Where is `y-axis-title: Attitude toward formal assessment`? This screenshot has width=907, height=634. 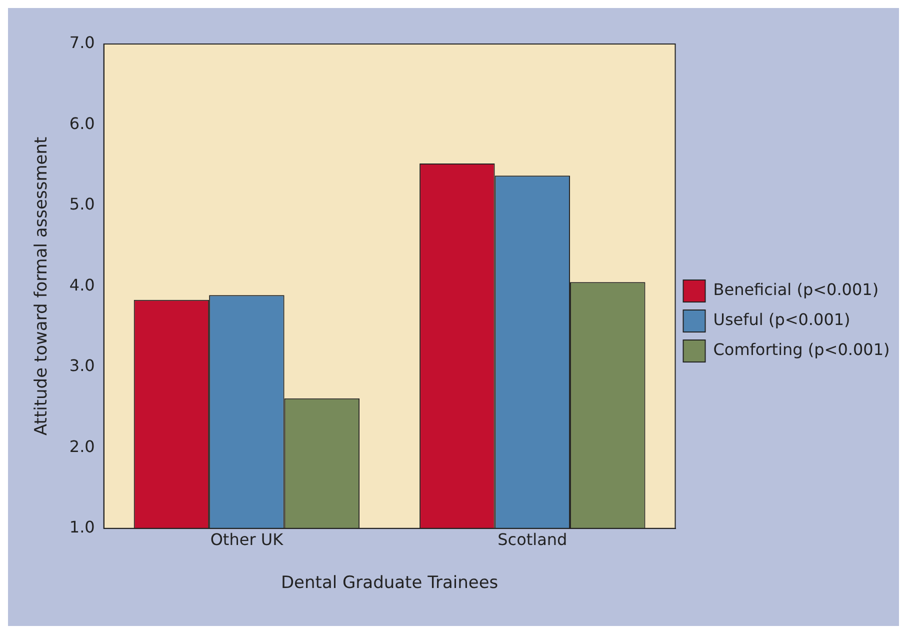 y-axis-title: Attitude toward formal assessment is located at coordinates (42, 286).